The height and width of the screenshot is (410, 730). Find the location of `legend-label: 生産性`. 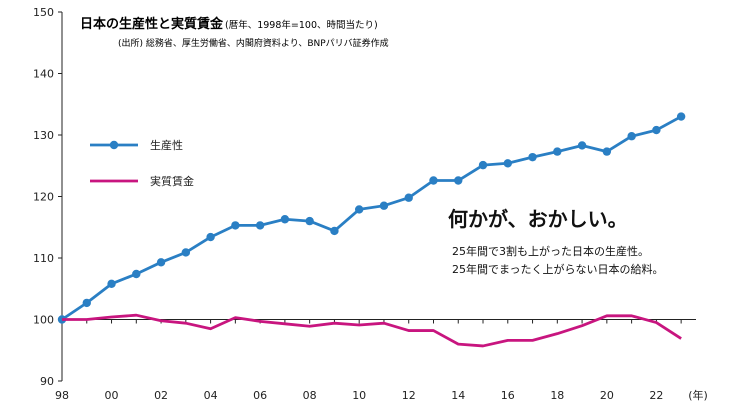

legend-label: 生産性 is located at coordinates (166, 145).